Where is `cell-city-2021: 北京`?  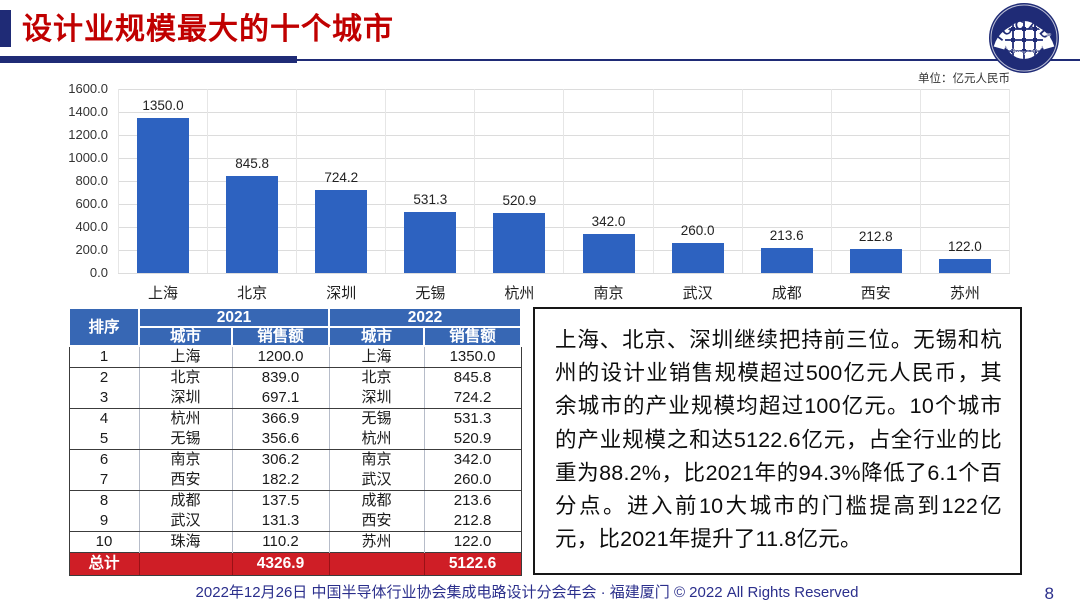
cell-city-2021: 北京 is located at coordinates (185, 377).